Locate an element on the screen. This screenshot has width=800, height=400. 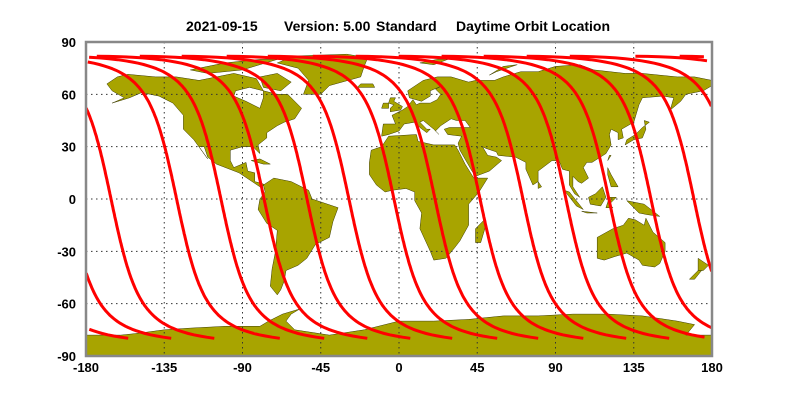
y-tick-label: 90 is located at coordinates (69, 42).